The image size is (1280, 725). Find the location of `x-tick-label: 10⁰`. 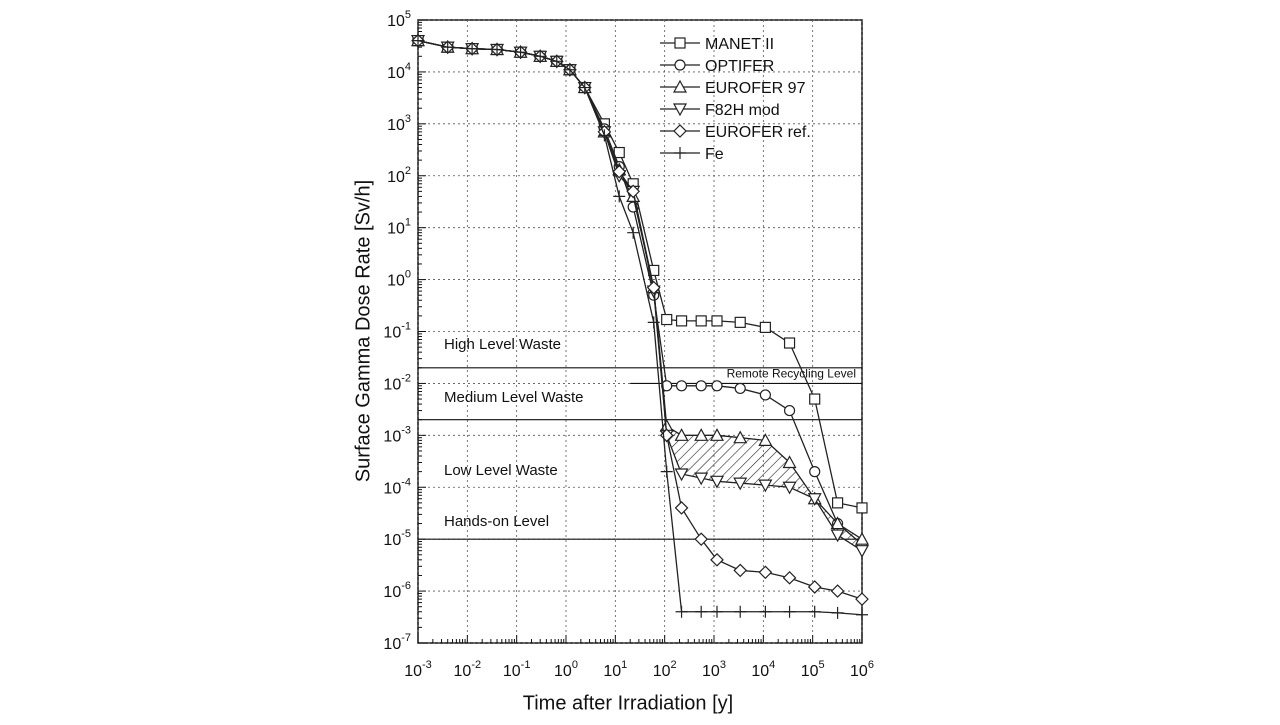

x-tick-label: 10⁰ is located at coordinates (566, 669).